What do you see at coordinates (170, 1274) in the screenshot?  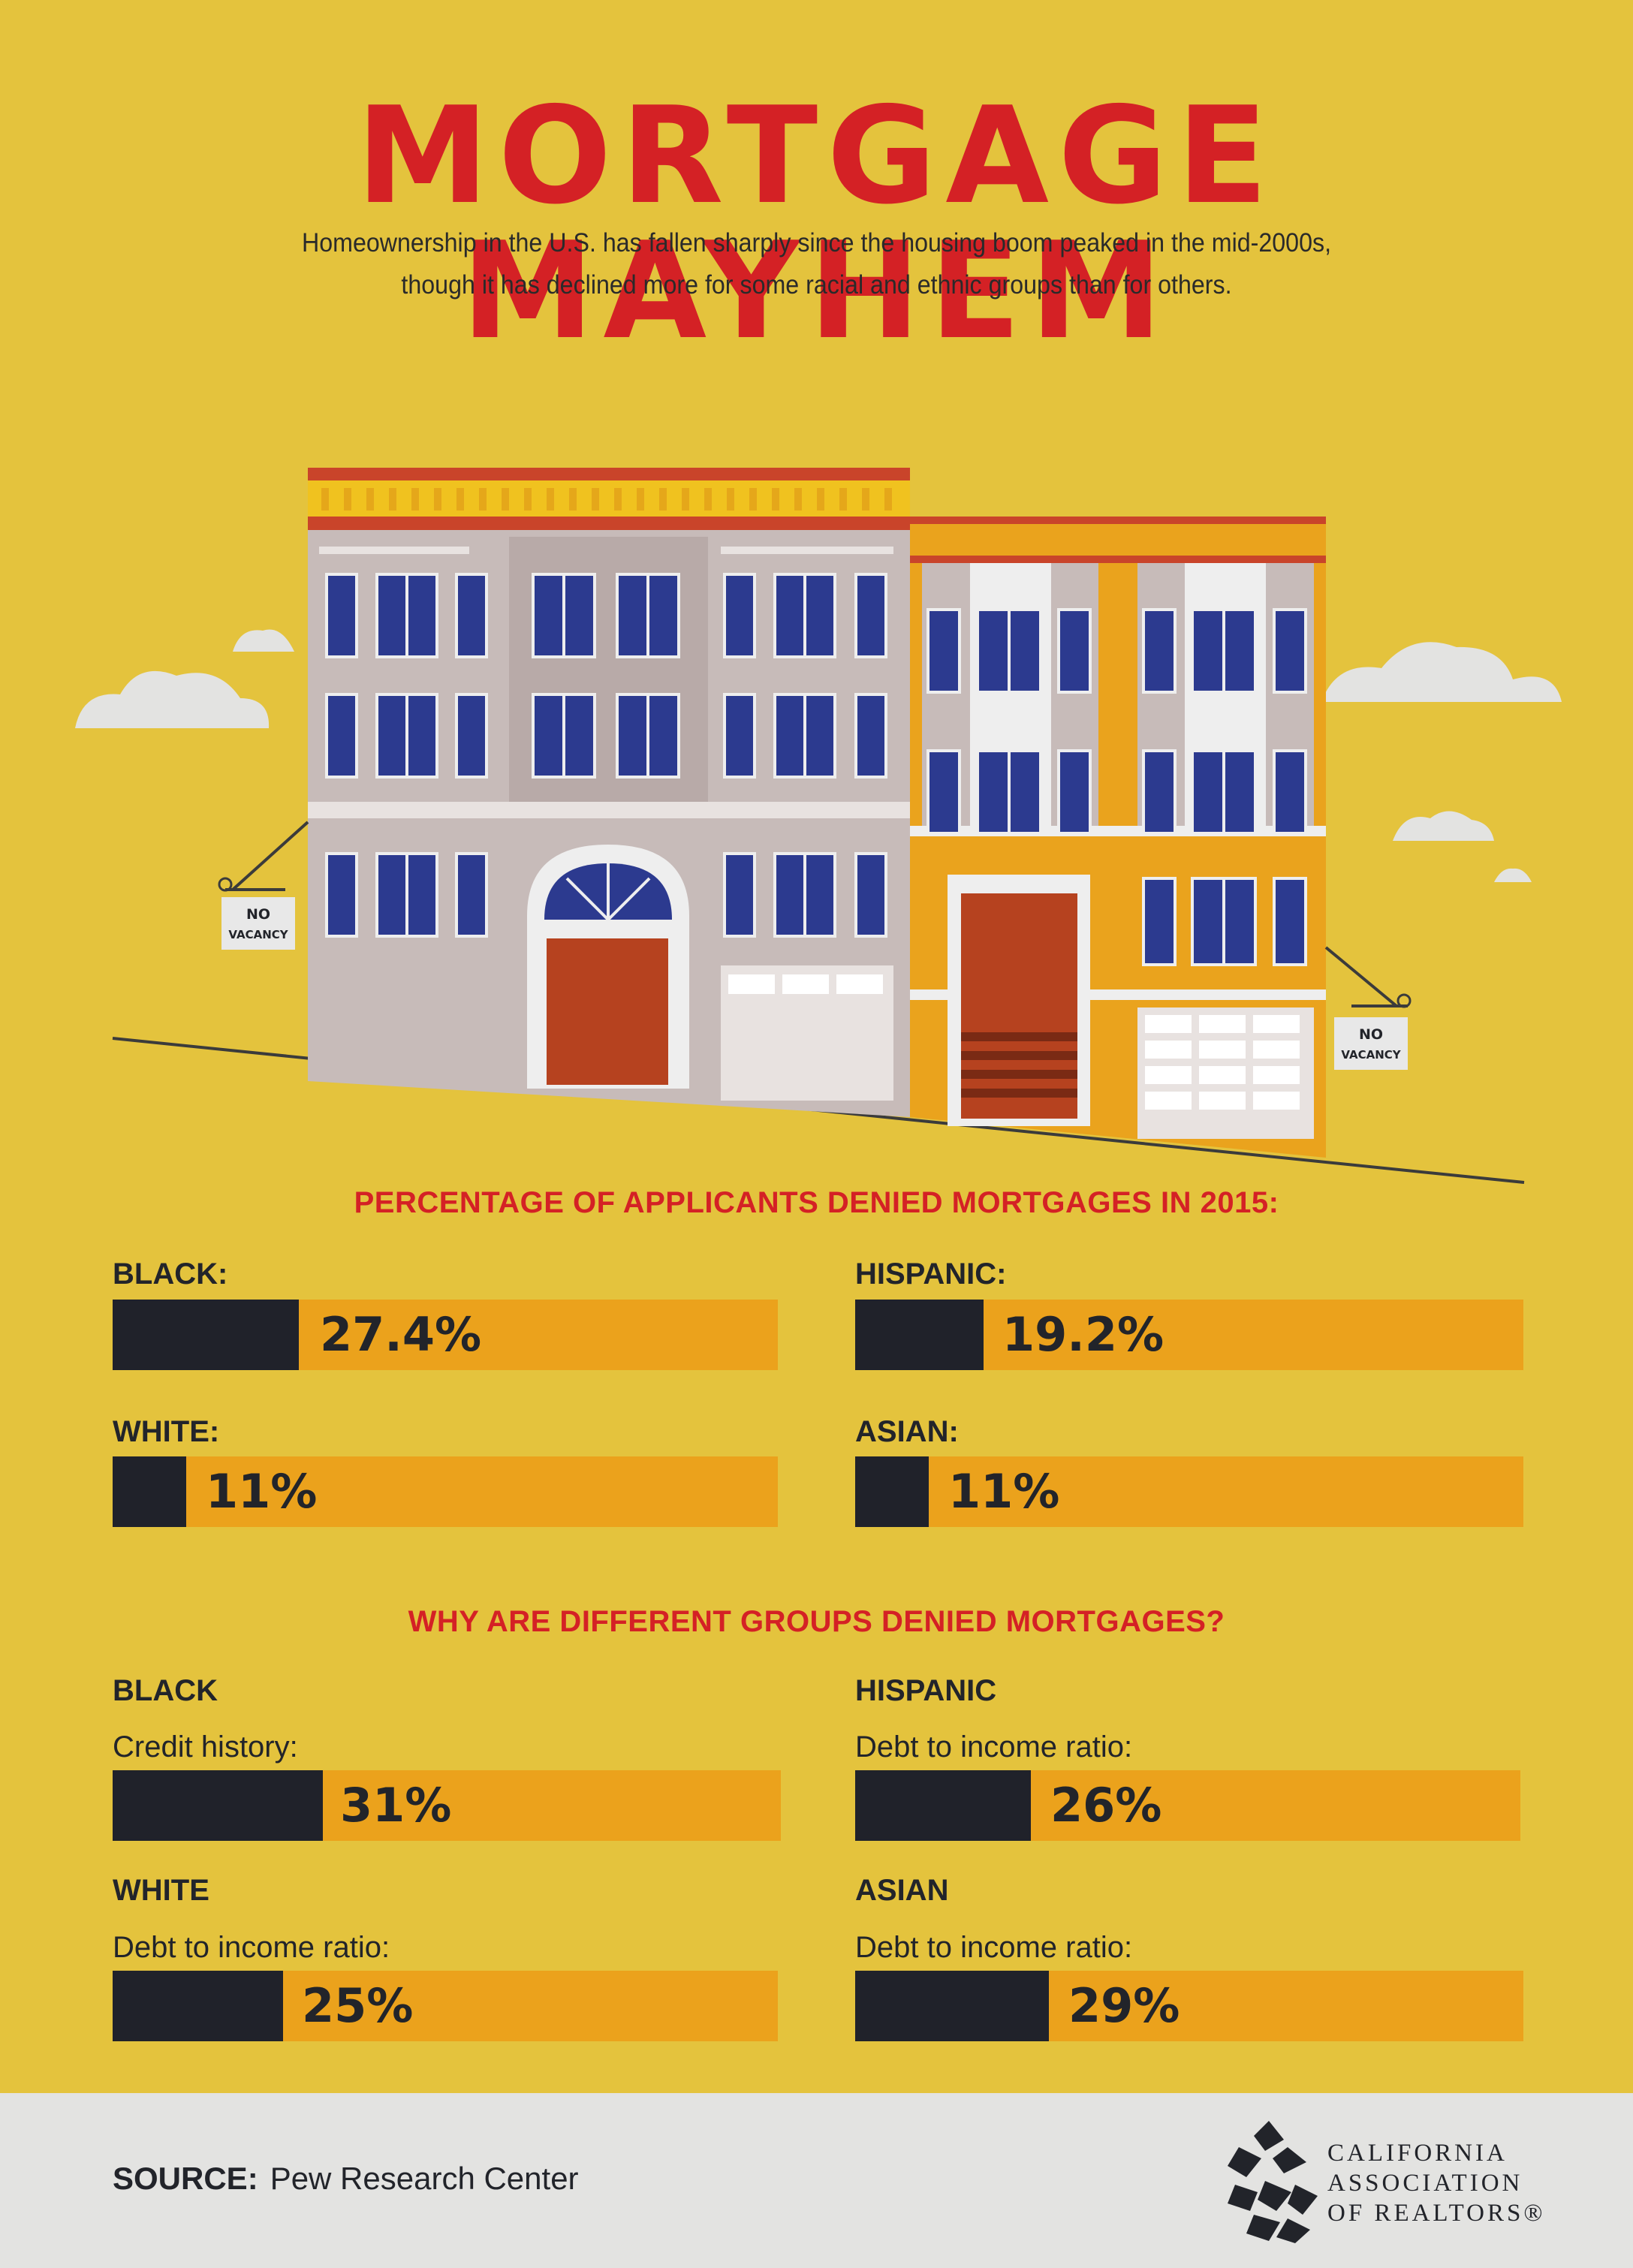 I see `denial-label-black: BLACK:` at bounding box center [170, 1274].